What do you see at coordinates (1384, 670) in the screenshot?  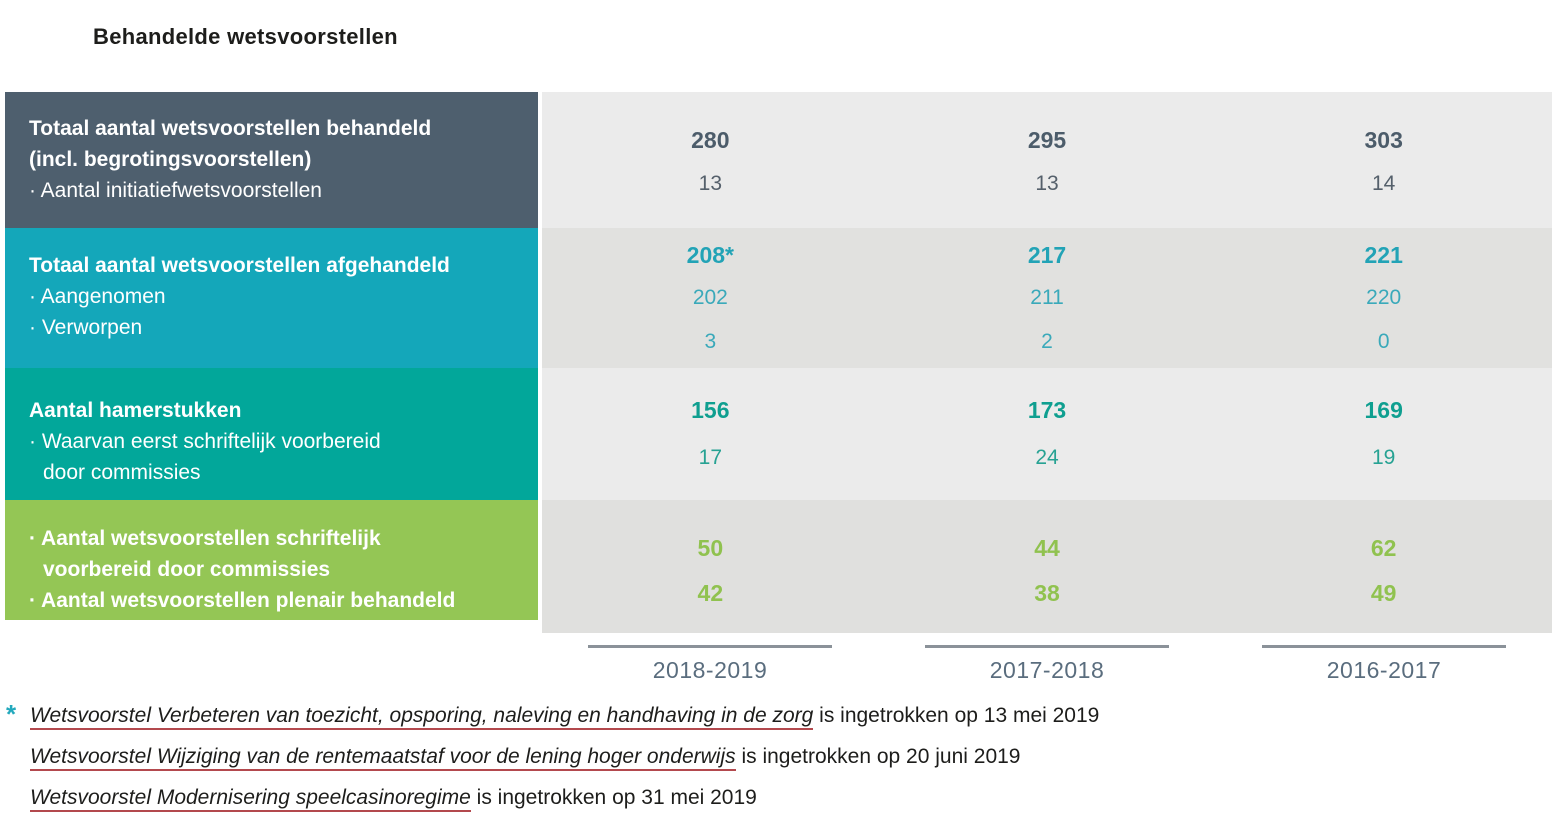 I see `year-label: 2016-2017` at bounding box center [1384, 670].